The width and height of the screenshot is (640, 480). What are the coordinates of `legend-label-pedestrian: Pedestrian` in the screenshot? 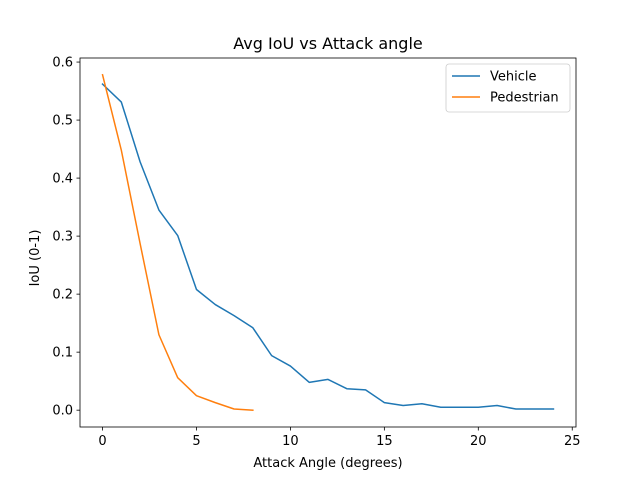 It's located at (524, 98).